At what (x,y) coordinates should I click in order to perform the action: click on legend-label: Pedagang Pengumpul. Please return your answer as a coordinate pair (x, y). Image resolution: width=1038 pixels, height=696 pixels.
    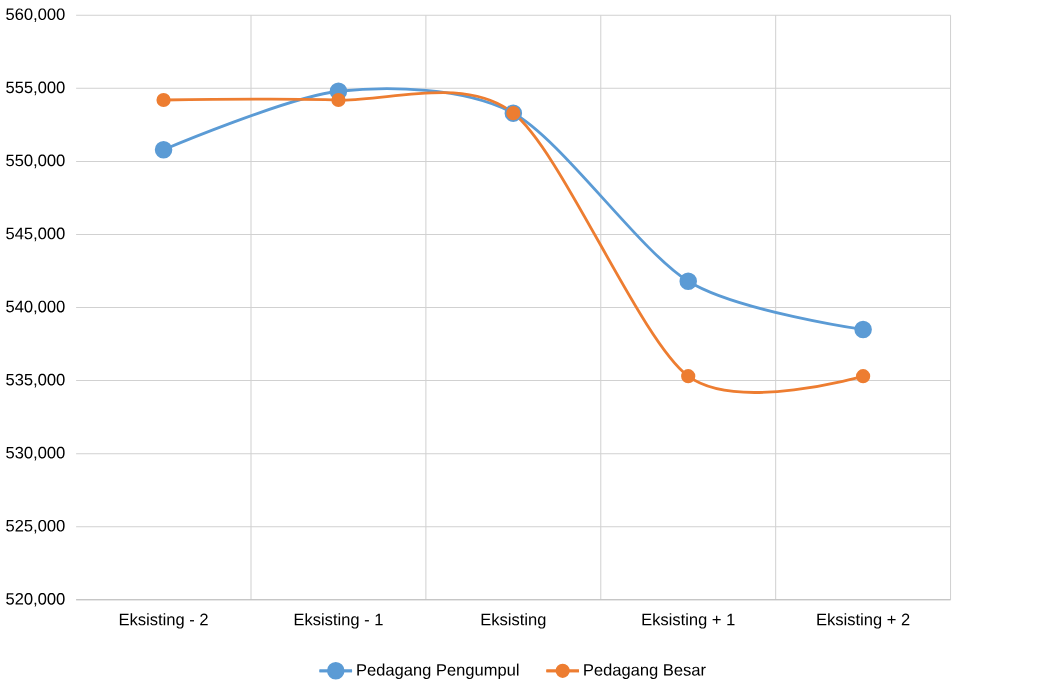
    Looking at the image, I should click on (438, 671).